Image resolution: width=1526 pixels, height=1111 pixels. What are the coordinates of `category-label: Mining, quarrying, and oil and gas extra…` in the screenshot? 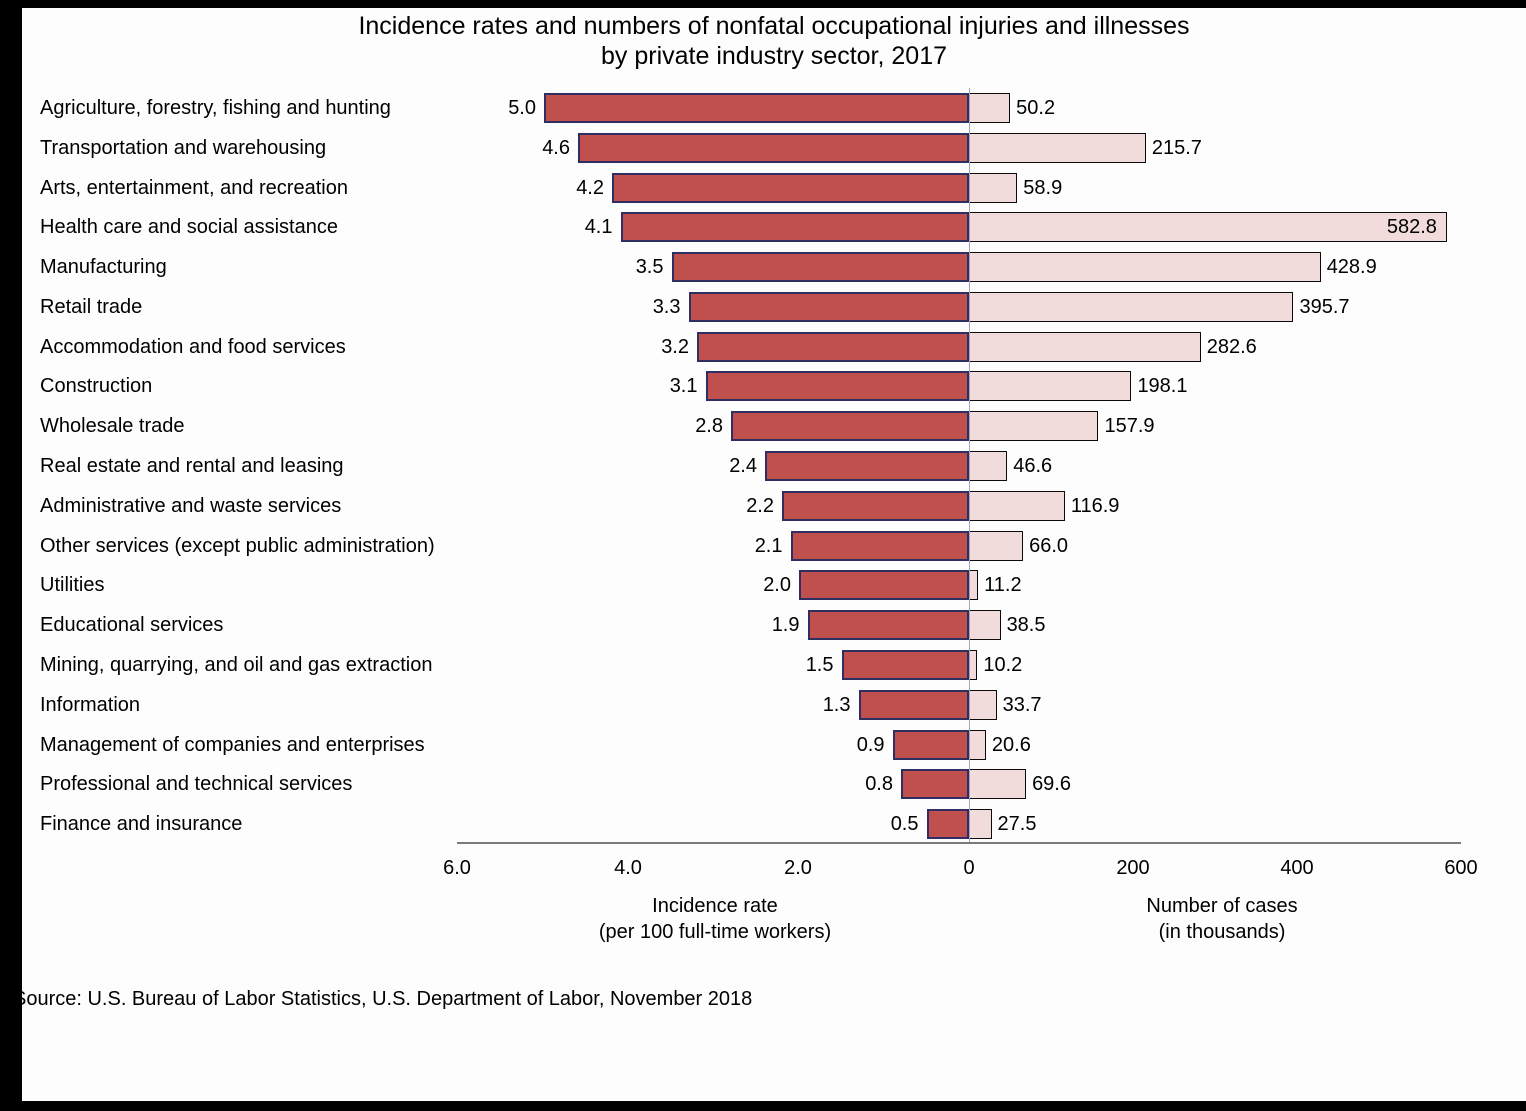 It's located at (236, 665).